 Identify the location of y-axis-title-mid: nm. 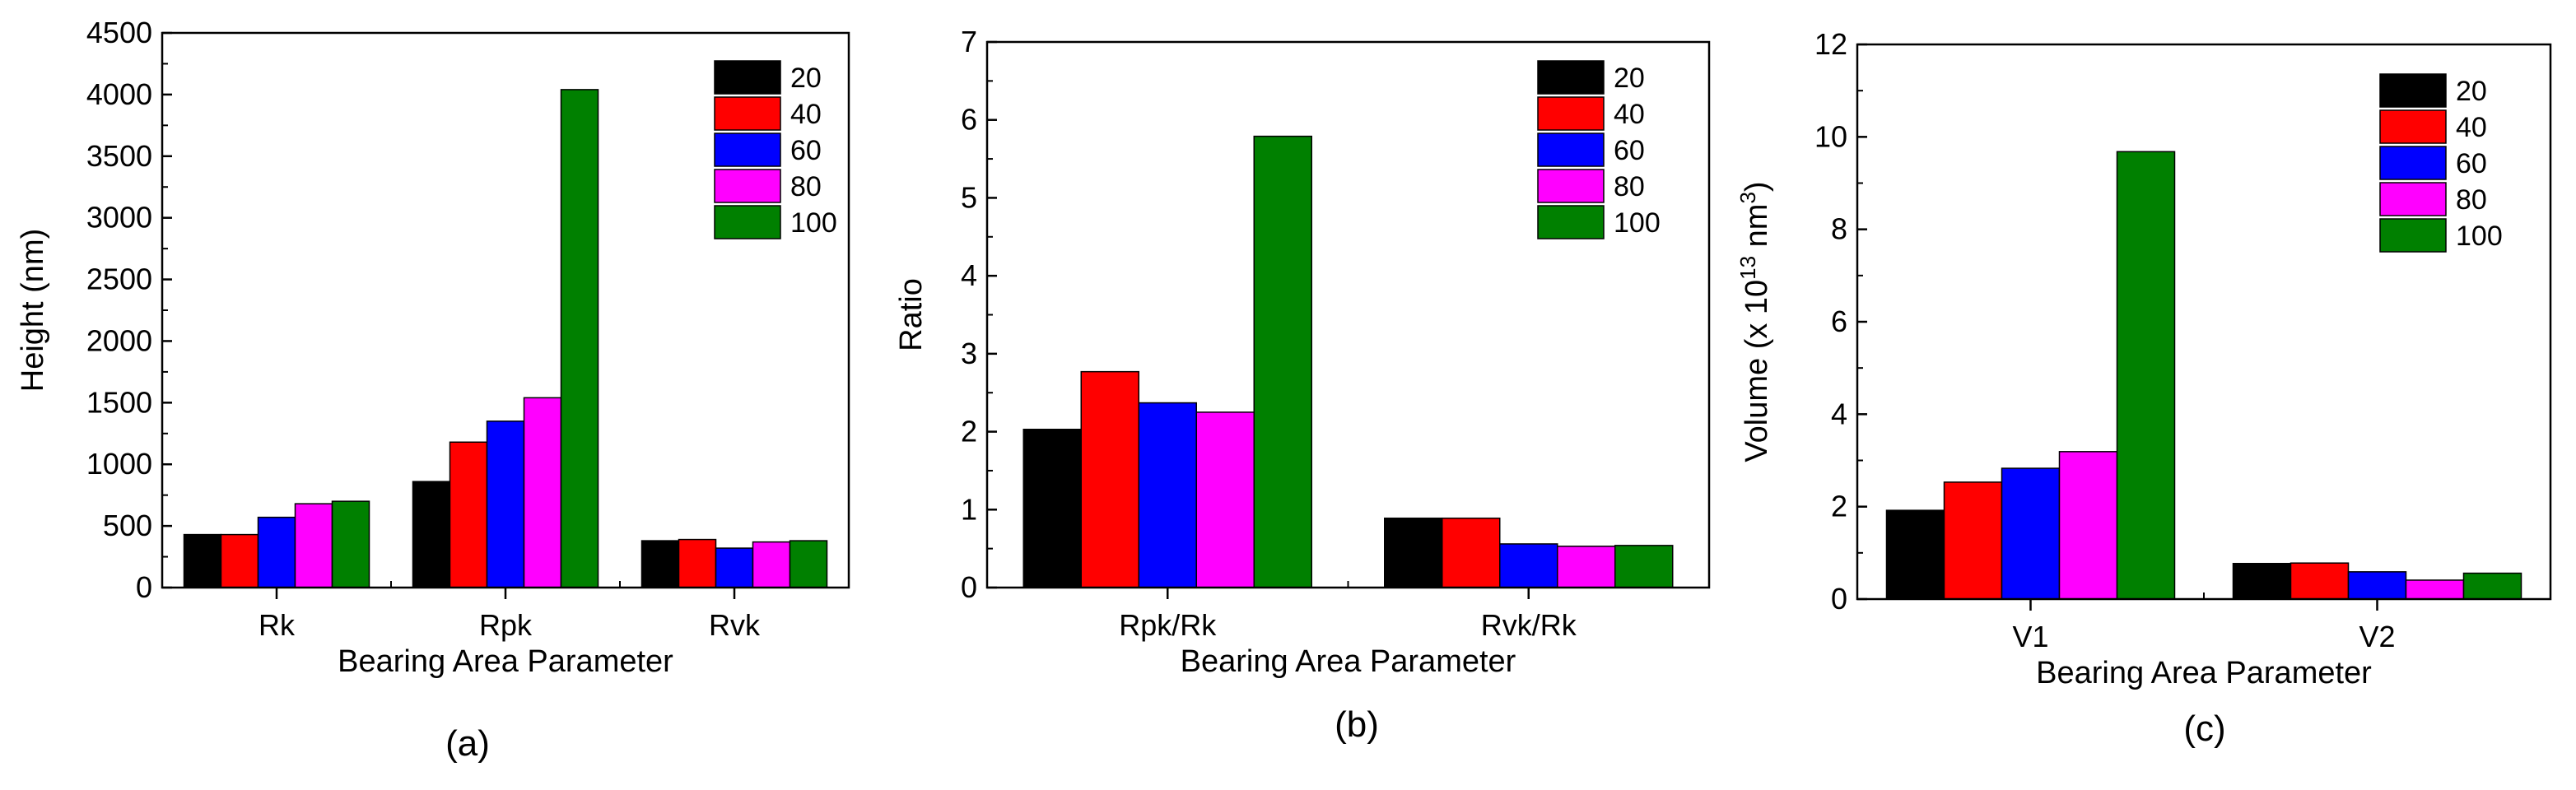
(1757, 230).